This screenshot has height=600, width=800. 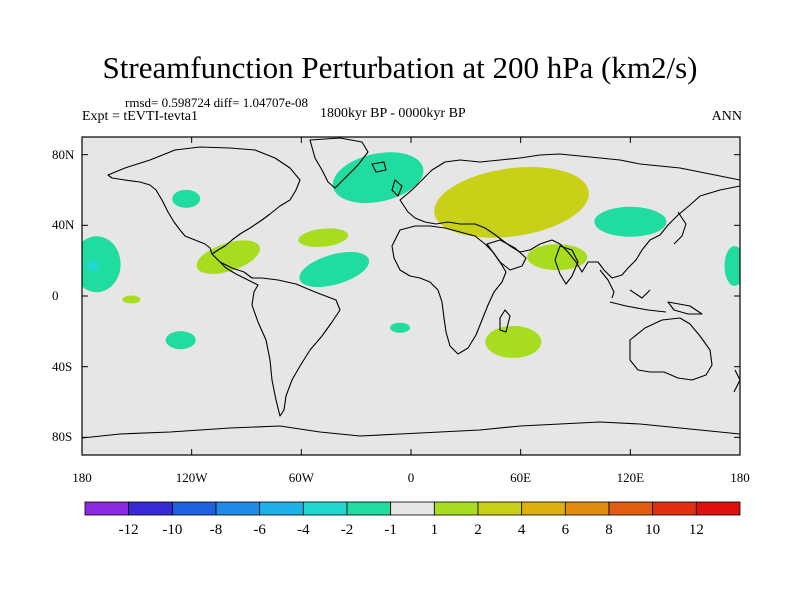 What do you see at coordinates (521, 477) in the screenshot?
I see `x-tick-label: 60E` at bounding box center [521, 477].